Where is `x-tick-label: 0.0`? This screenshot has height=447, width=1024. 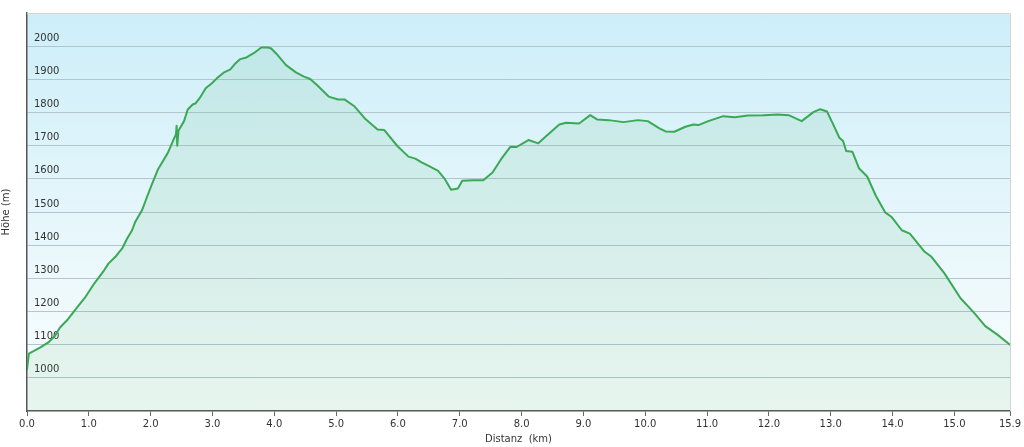
x-tick-label: 0.0 is located at coordinates (27, 423).